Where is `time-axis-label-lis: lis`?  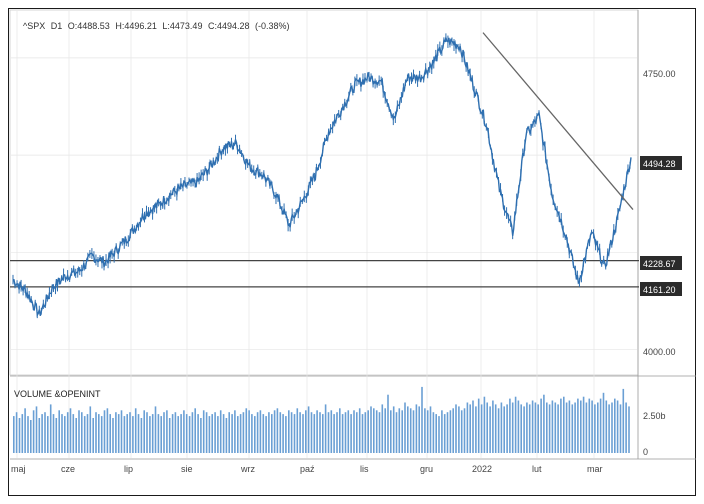
time-axis-label-lis: lis is located at coordinates (364, 469).